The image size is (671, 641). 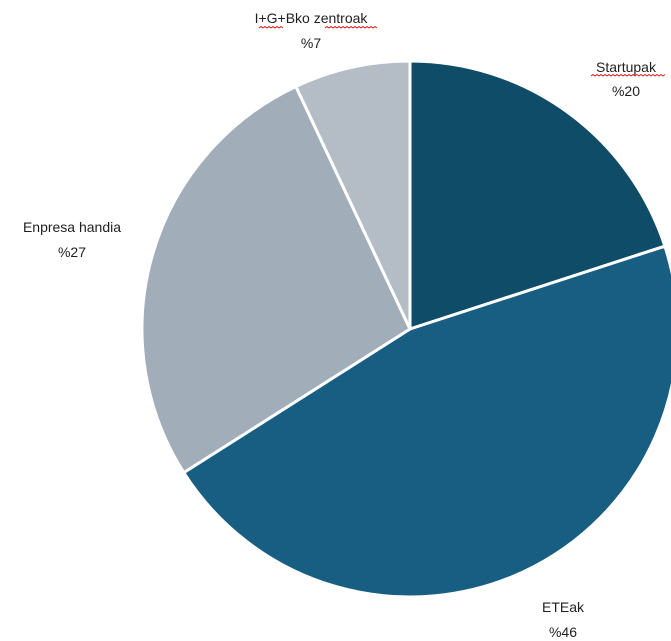 I want to click on slice-value-label: %20, so click(x=626, y=91).